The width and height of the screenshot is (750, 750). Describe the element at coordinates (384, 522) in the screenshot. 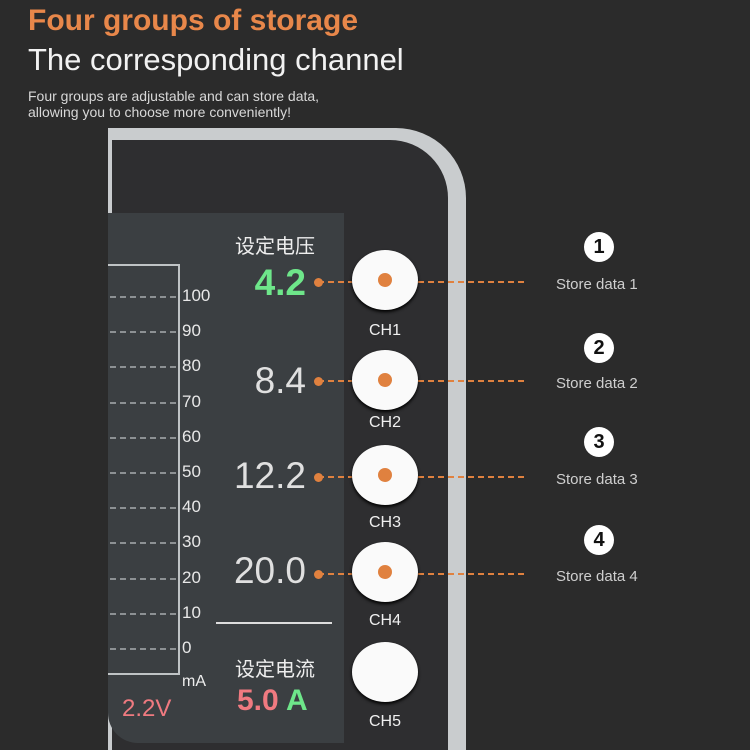

I see `ch3-label: CH3` at that location.